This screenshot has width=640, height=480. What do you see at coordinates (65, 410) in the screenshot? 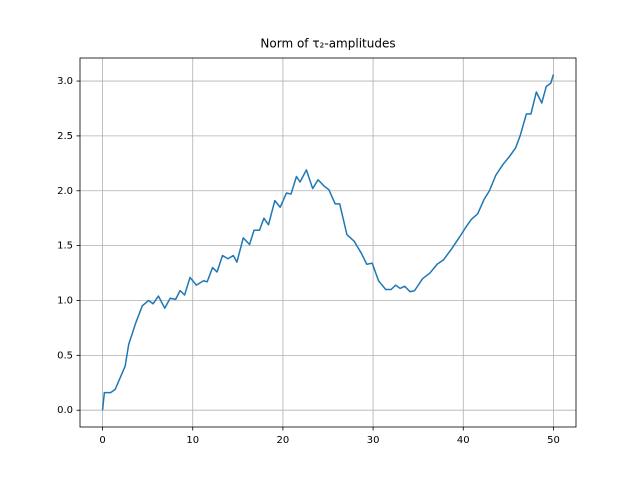
I see `y-tick-label: 0.0` at bounding box center [65, 410].